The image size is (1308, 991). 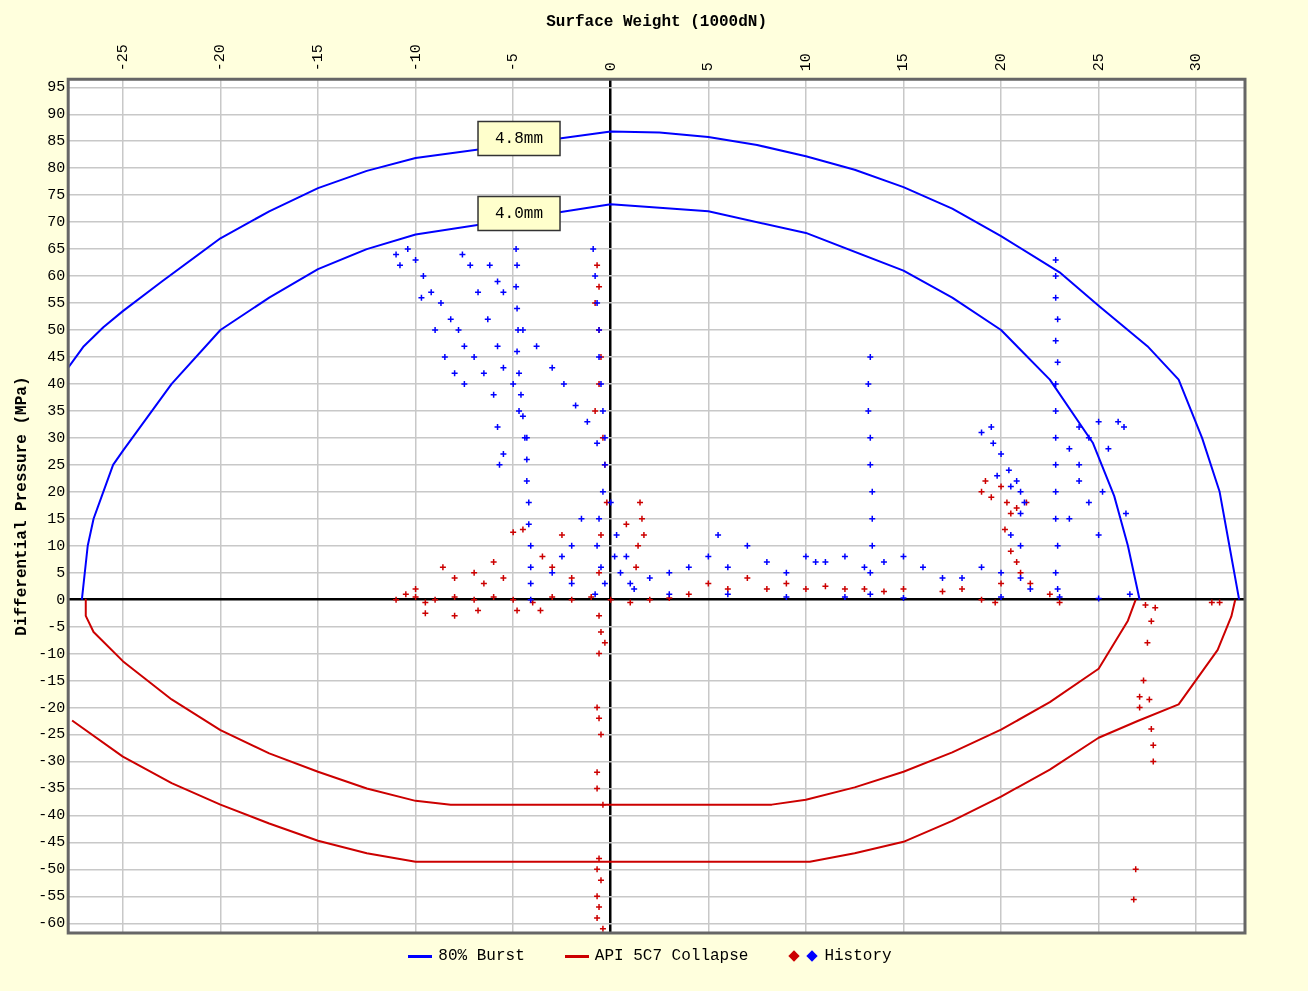 I want to click on y-tick-label: 0, so click(x=61, y=600).